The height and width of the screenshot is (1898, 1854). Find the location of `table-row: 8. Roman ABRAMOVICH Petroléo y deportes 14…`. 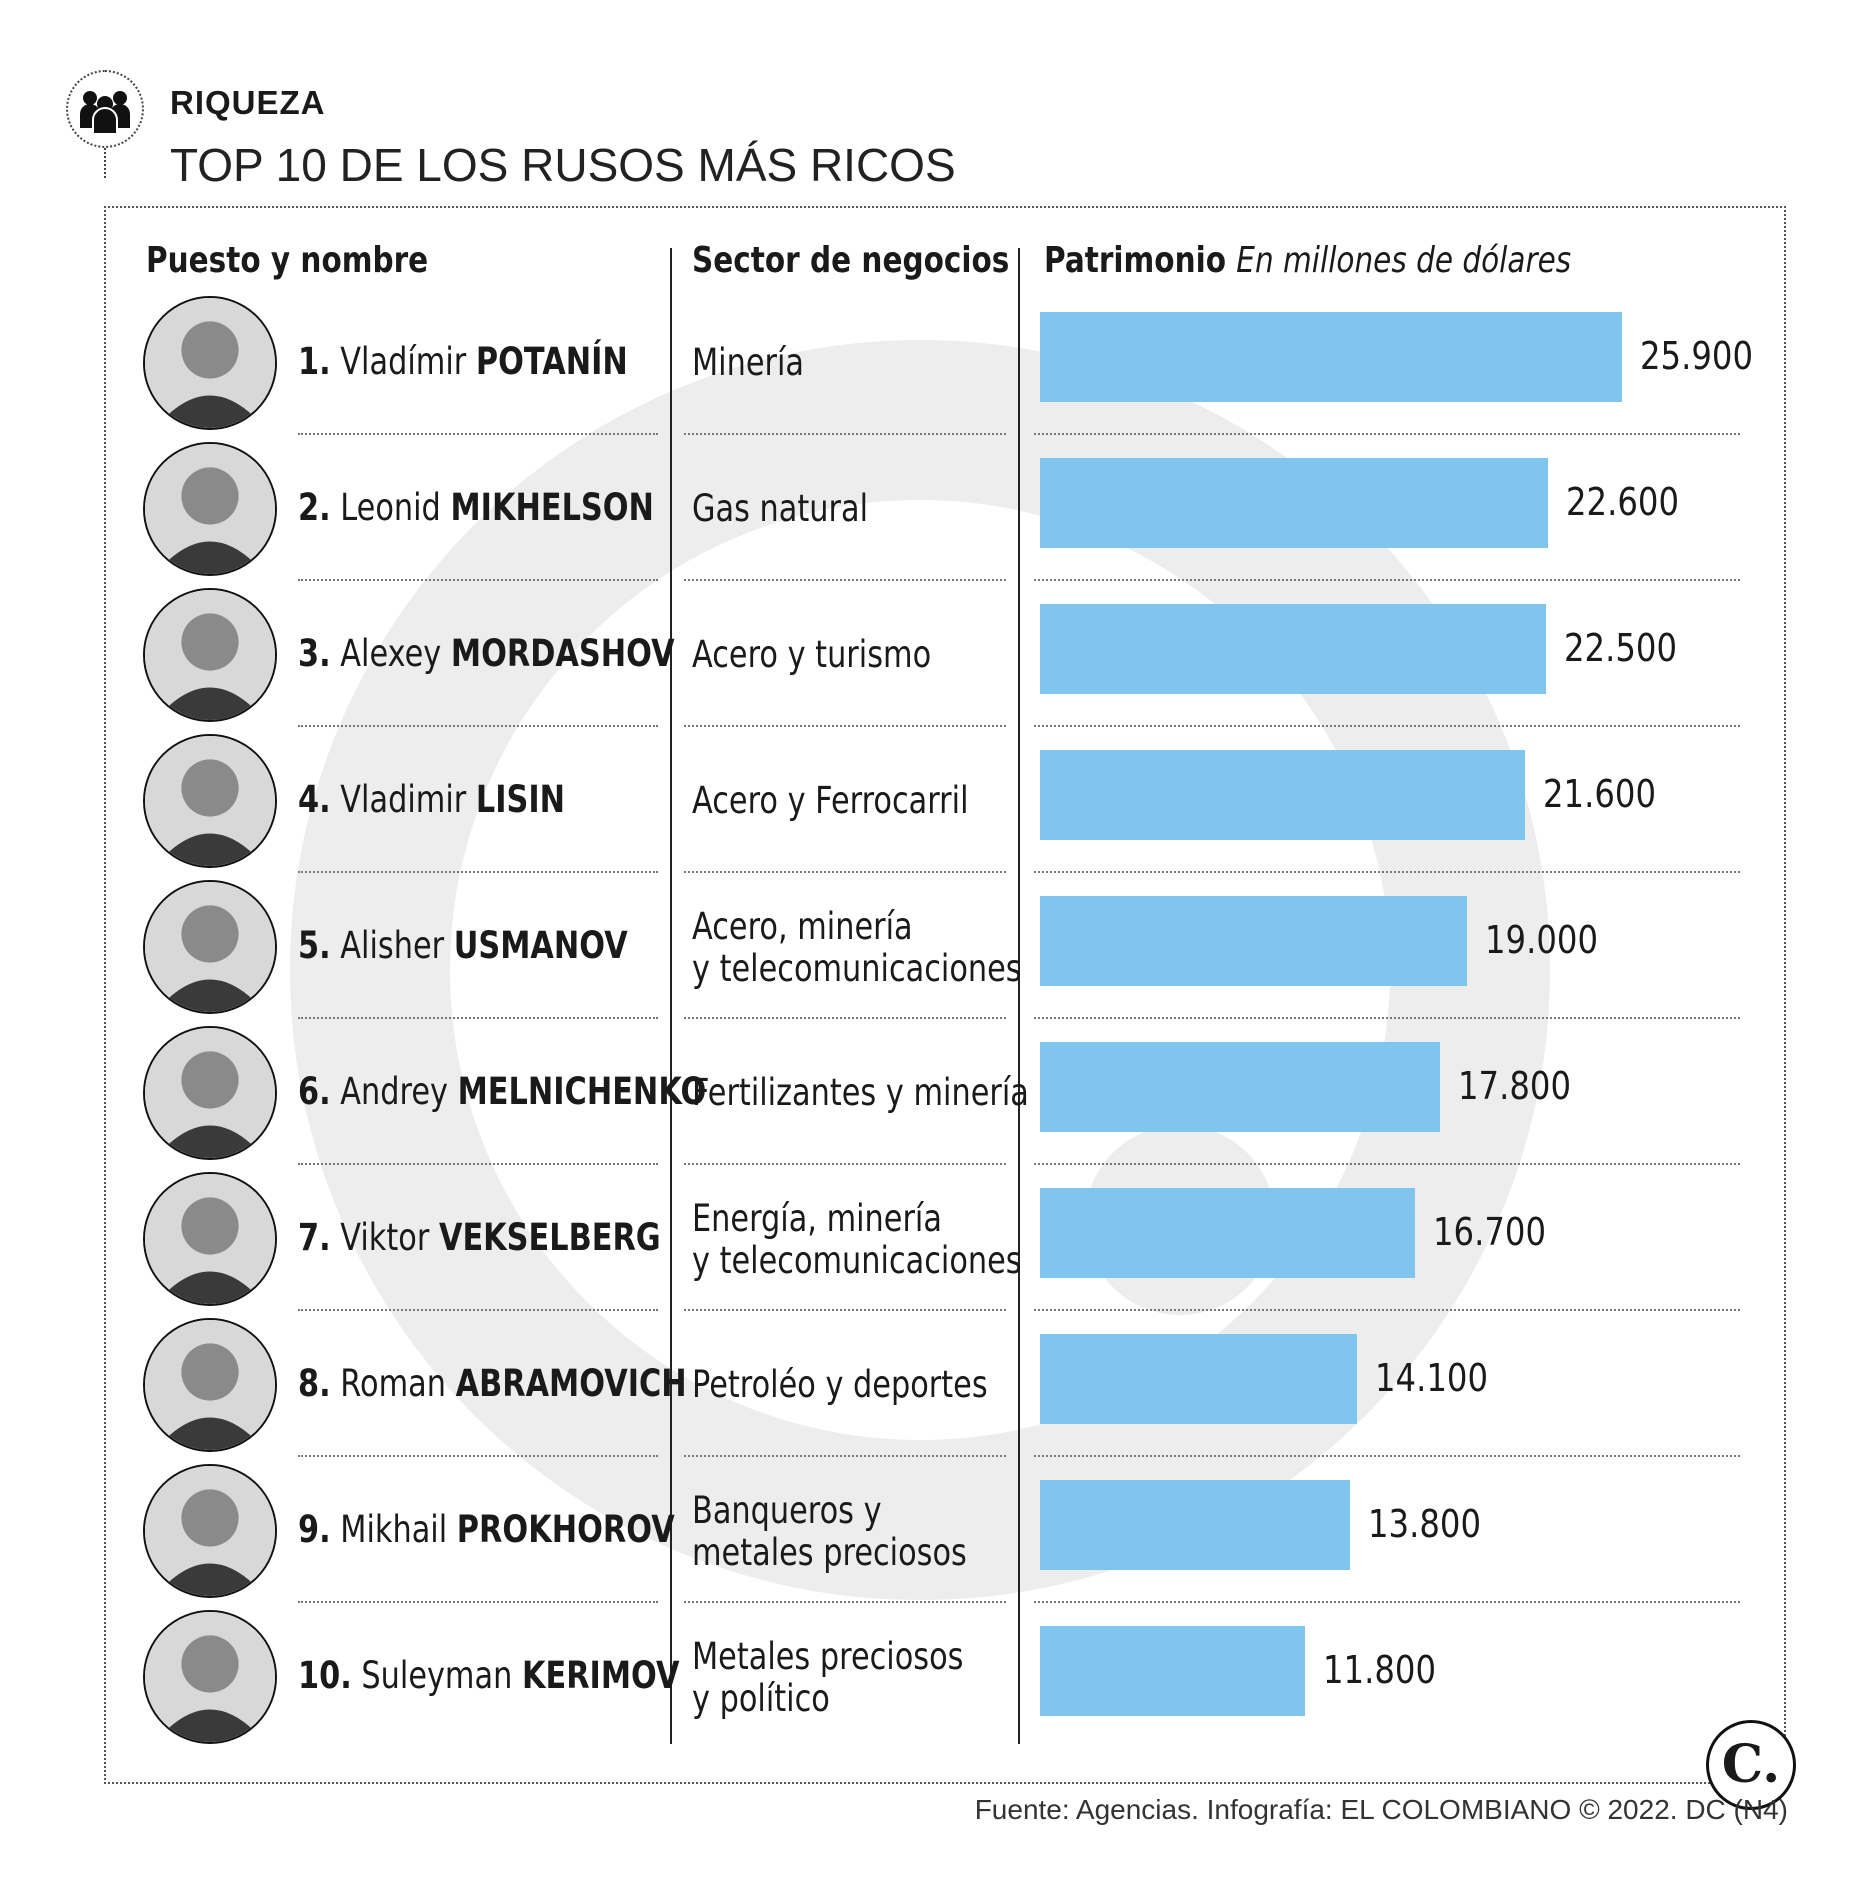

table-row: 8. Roman ABRAMOVICH Petroléo y deportes 14… is located at coordinates (927, 1387).